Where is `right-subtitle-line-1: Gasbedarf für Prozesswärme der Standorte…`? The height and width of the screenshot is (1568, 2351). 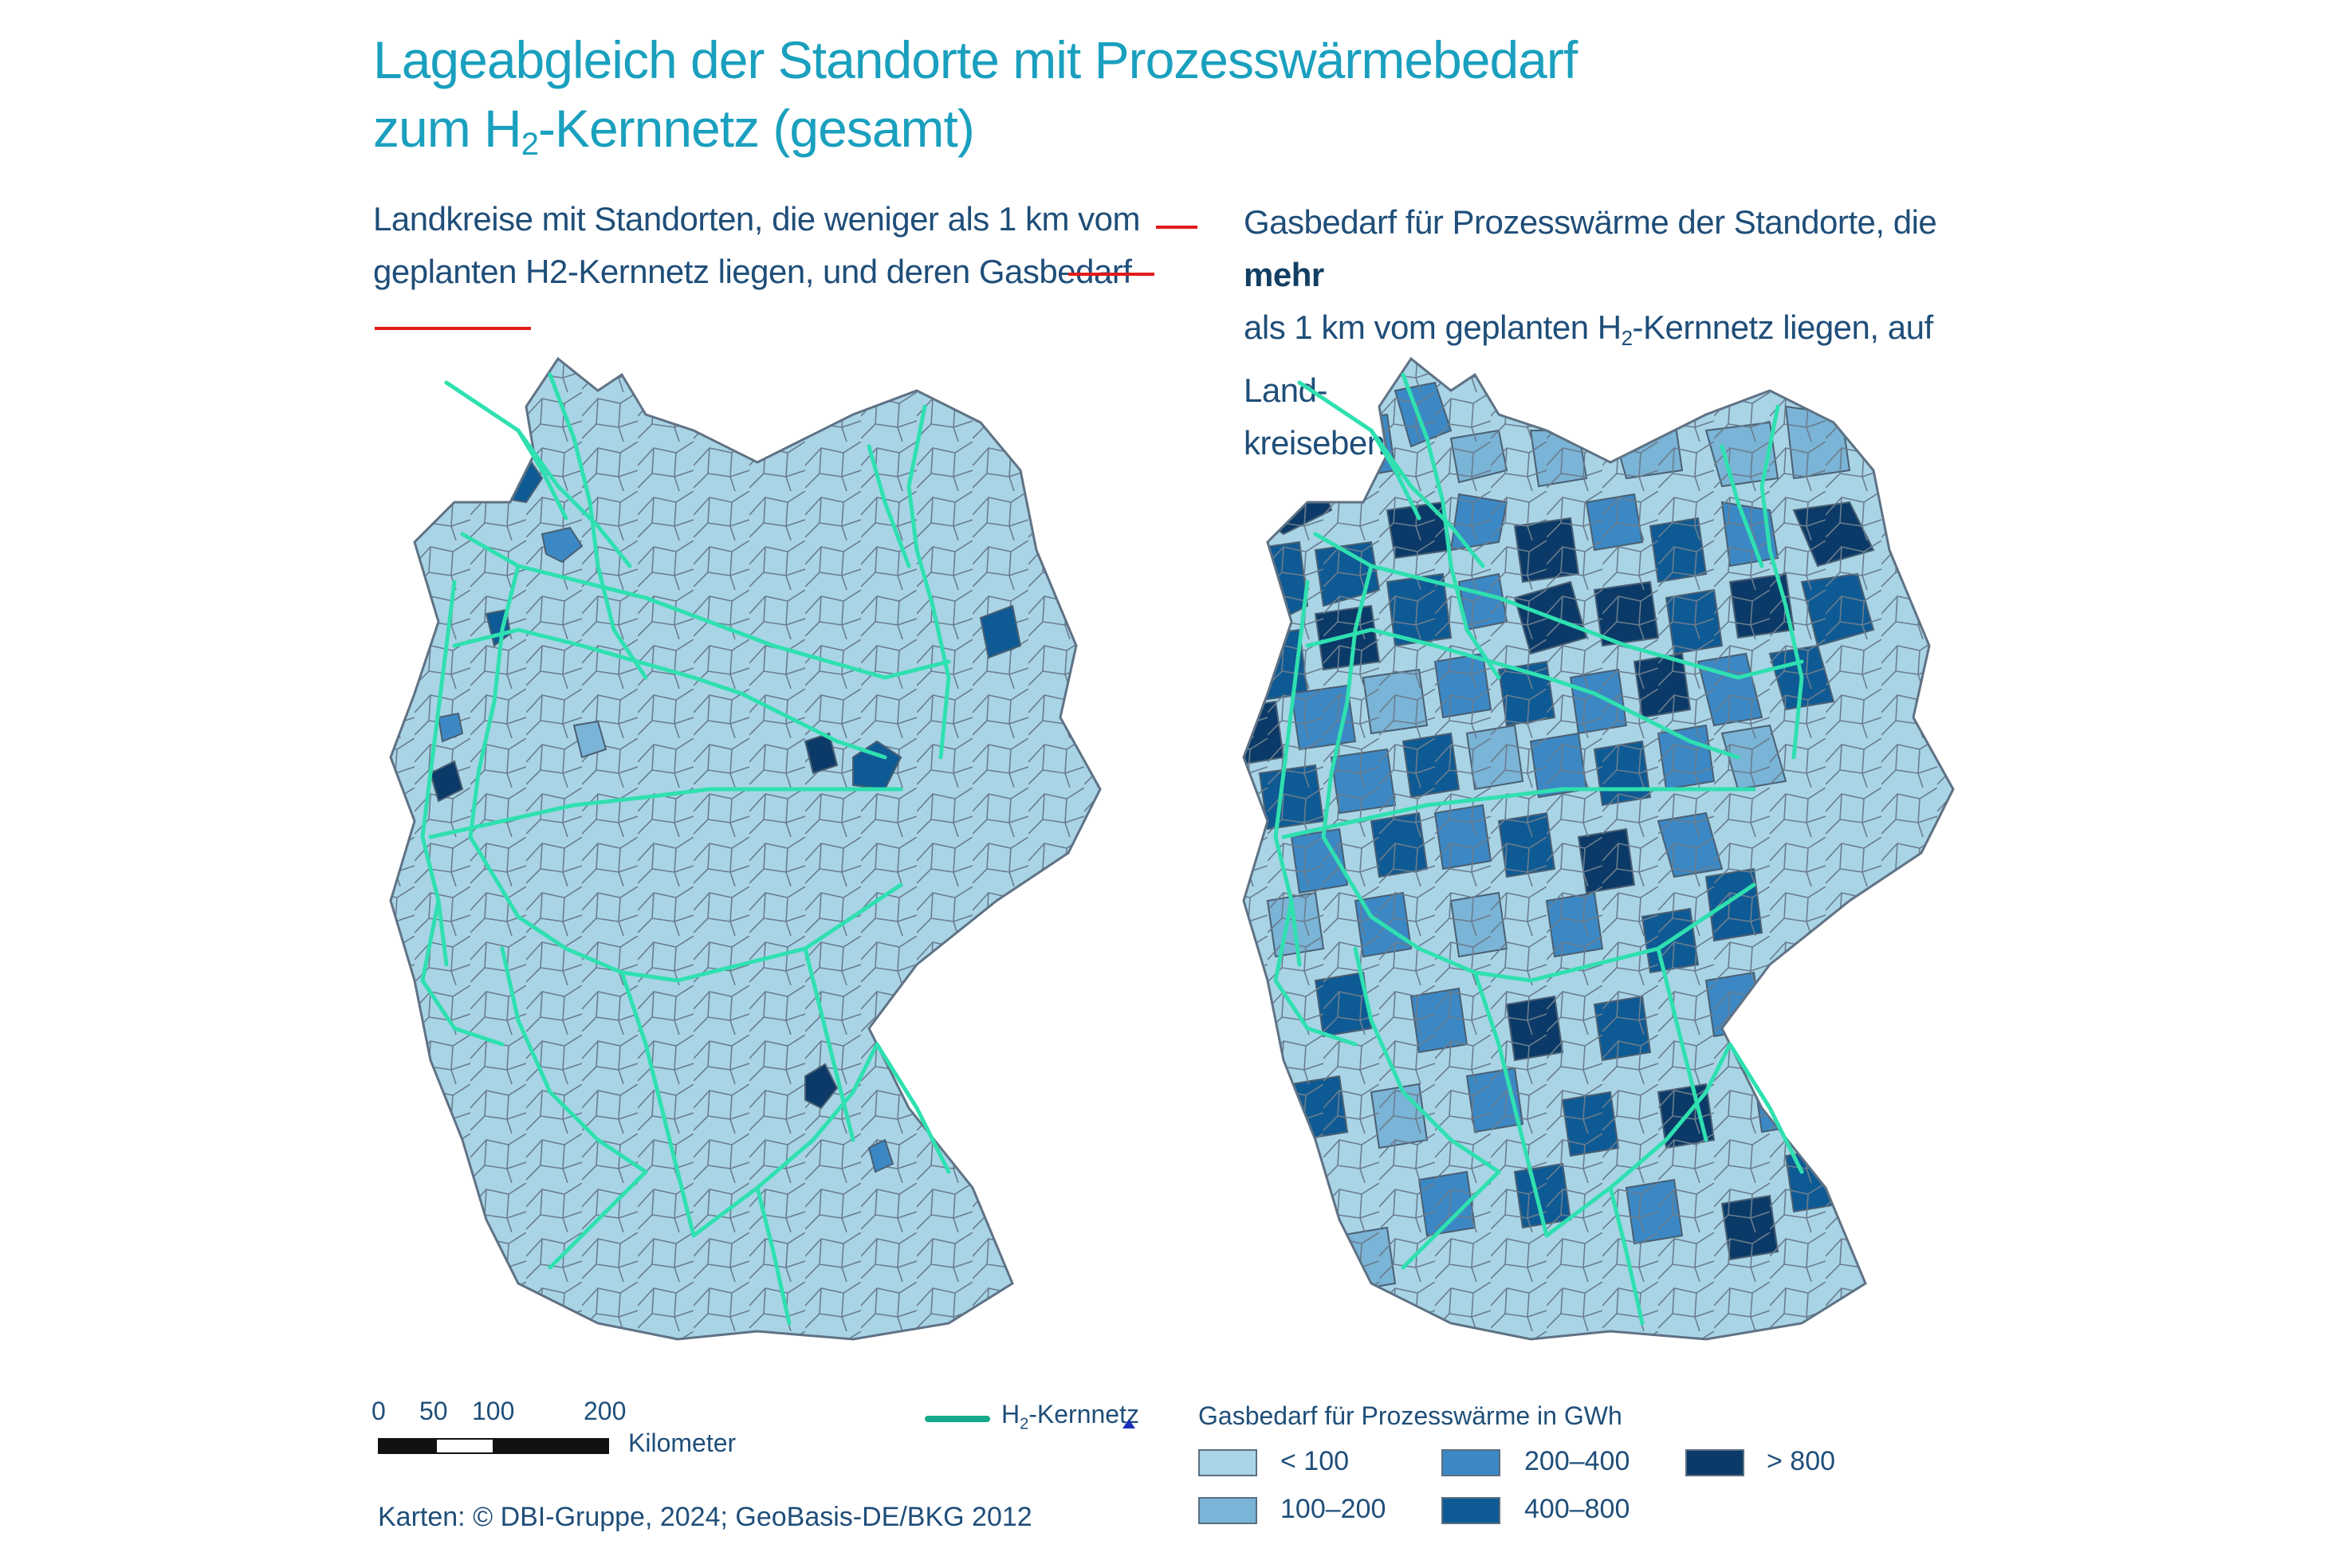 right-subtitle-line-1: Gasbedarf für Prozesswärme der Standorte… is located at coordinates (1590, 248).